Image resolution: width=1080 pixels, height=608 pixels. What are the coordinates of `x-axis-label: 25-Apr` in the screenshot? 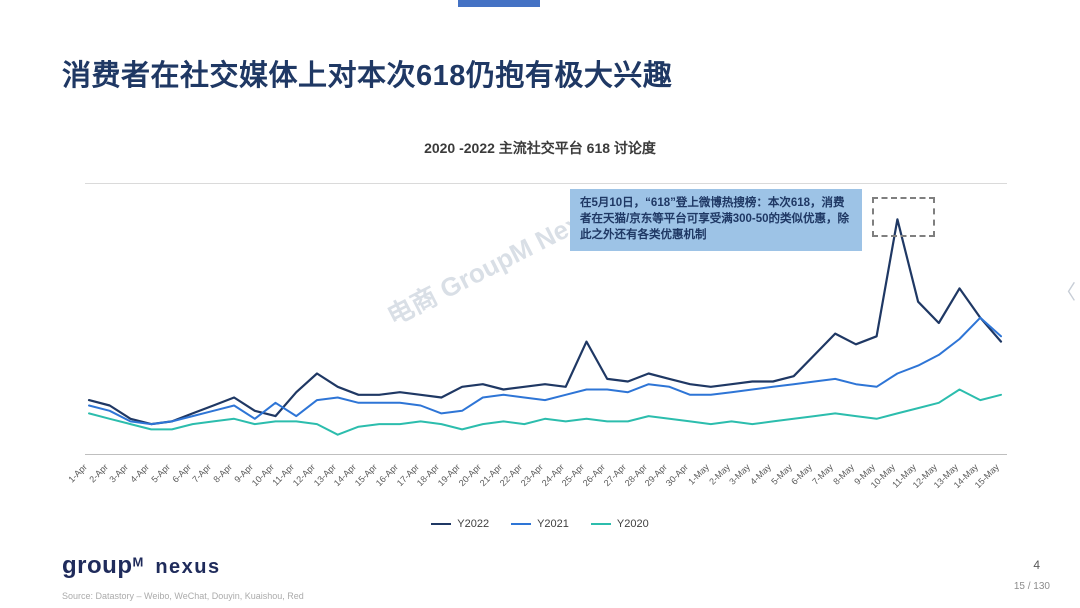 It's located at (573, 475).